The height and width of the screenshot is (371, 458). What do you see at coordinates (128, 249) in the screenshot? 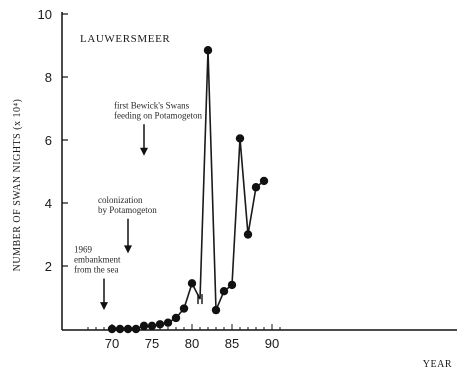
I see `annotation-2-arrow-head` at bounding box center [128, 249].